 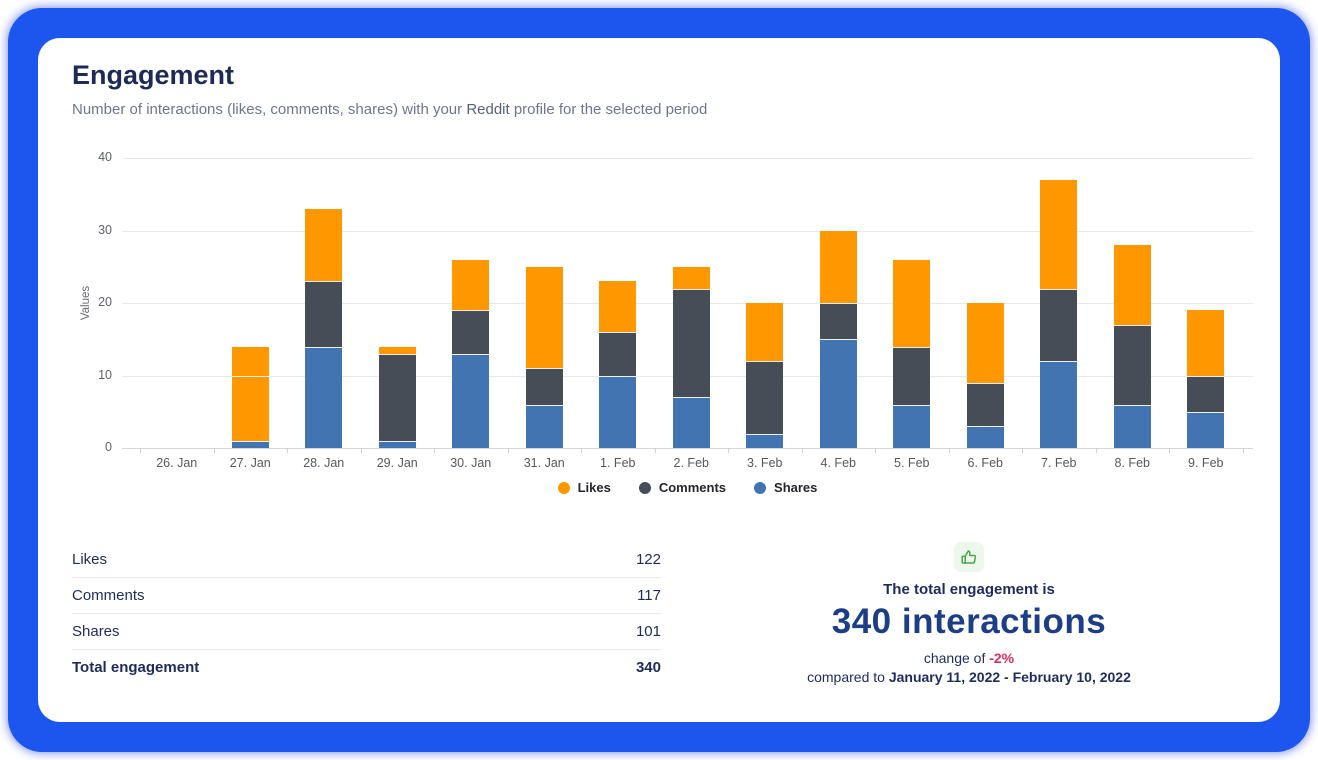 I want to click on legend-label: Shares, so click(x=796, y=487).